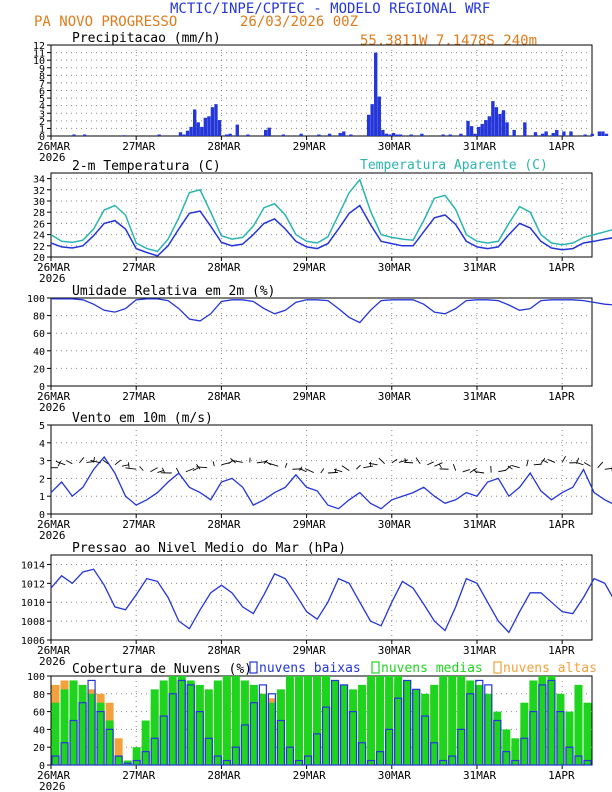 The height and width of the screenshot is (792, 612). What do you see at coordinates (36, 299) in the screenshot?
I see `y-tick-label: 100` at bounding box center [36, 299].